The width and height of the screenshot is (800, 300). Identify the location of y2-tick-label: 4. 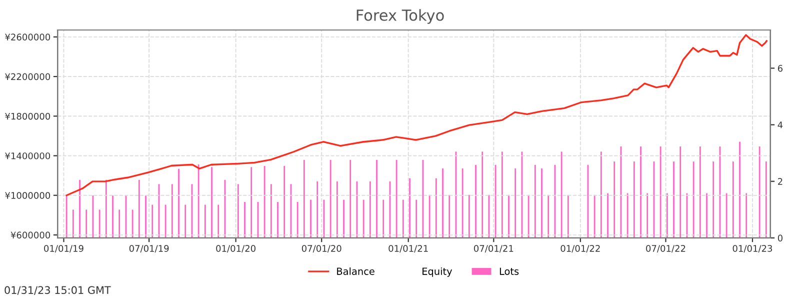
(780, 125).